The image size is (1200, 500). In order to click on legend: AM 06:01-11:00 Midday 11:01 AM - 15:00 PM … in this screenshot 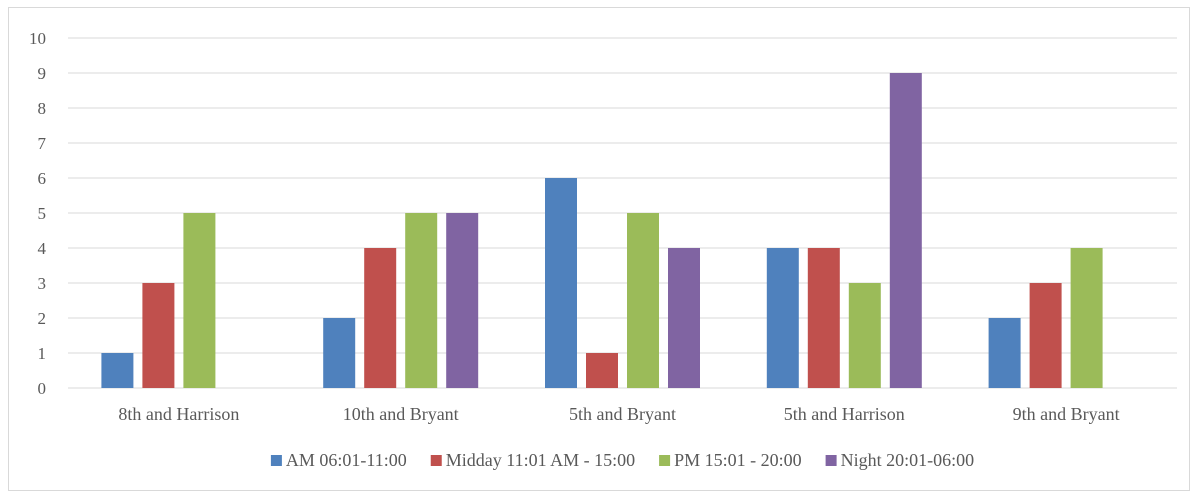, I will do `click(622, 460)`.